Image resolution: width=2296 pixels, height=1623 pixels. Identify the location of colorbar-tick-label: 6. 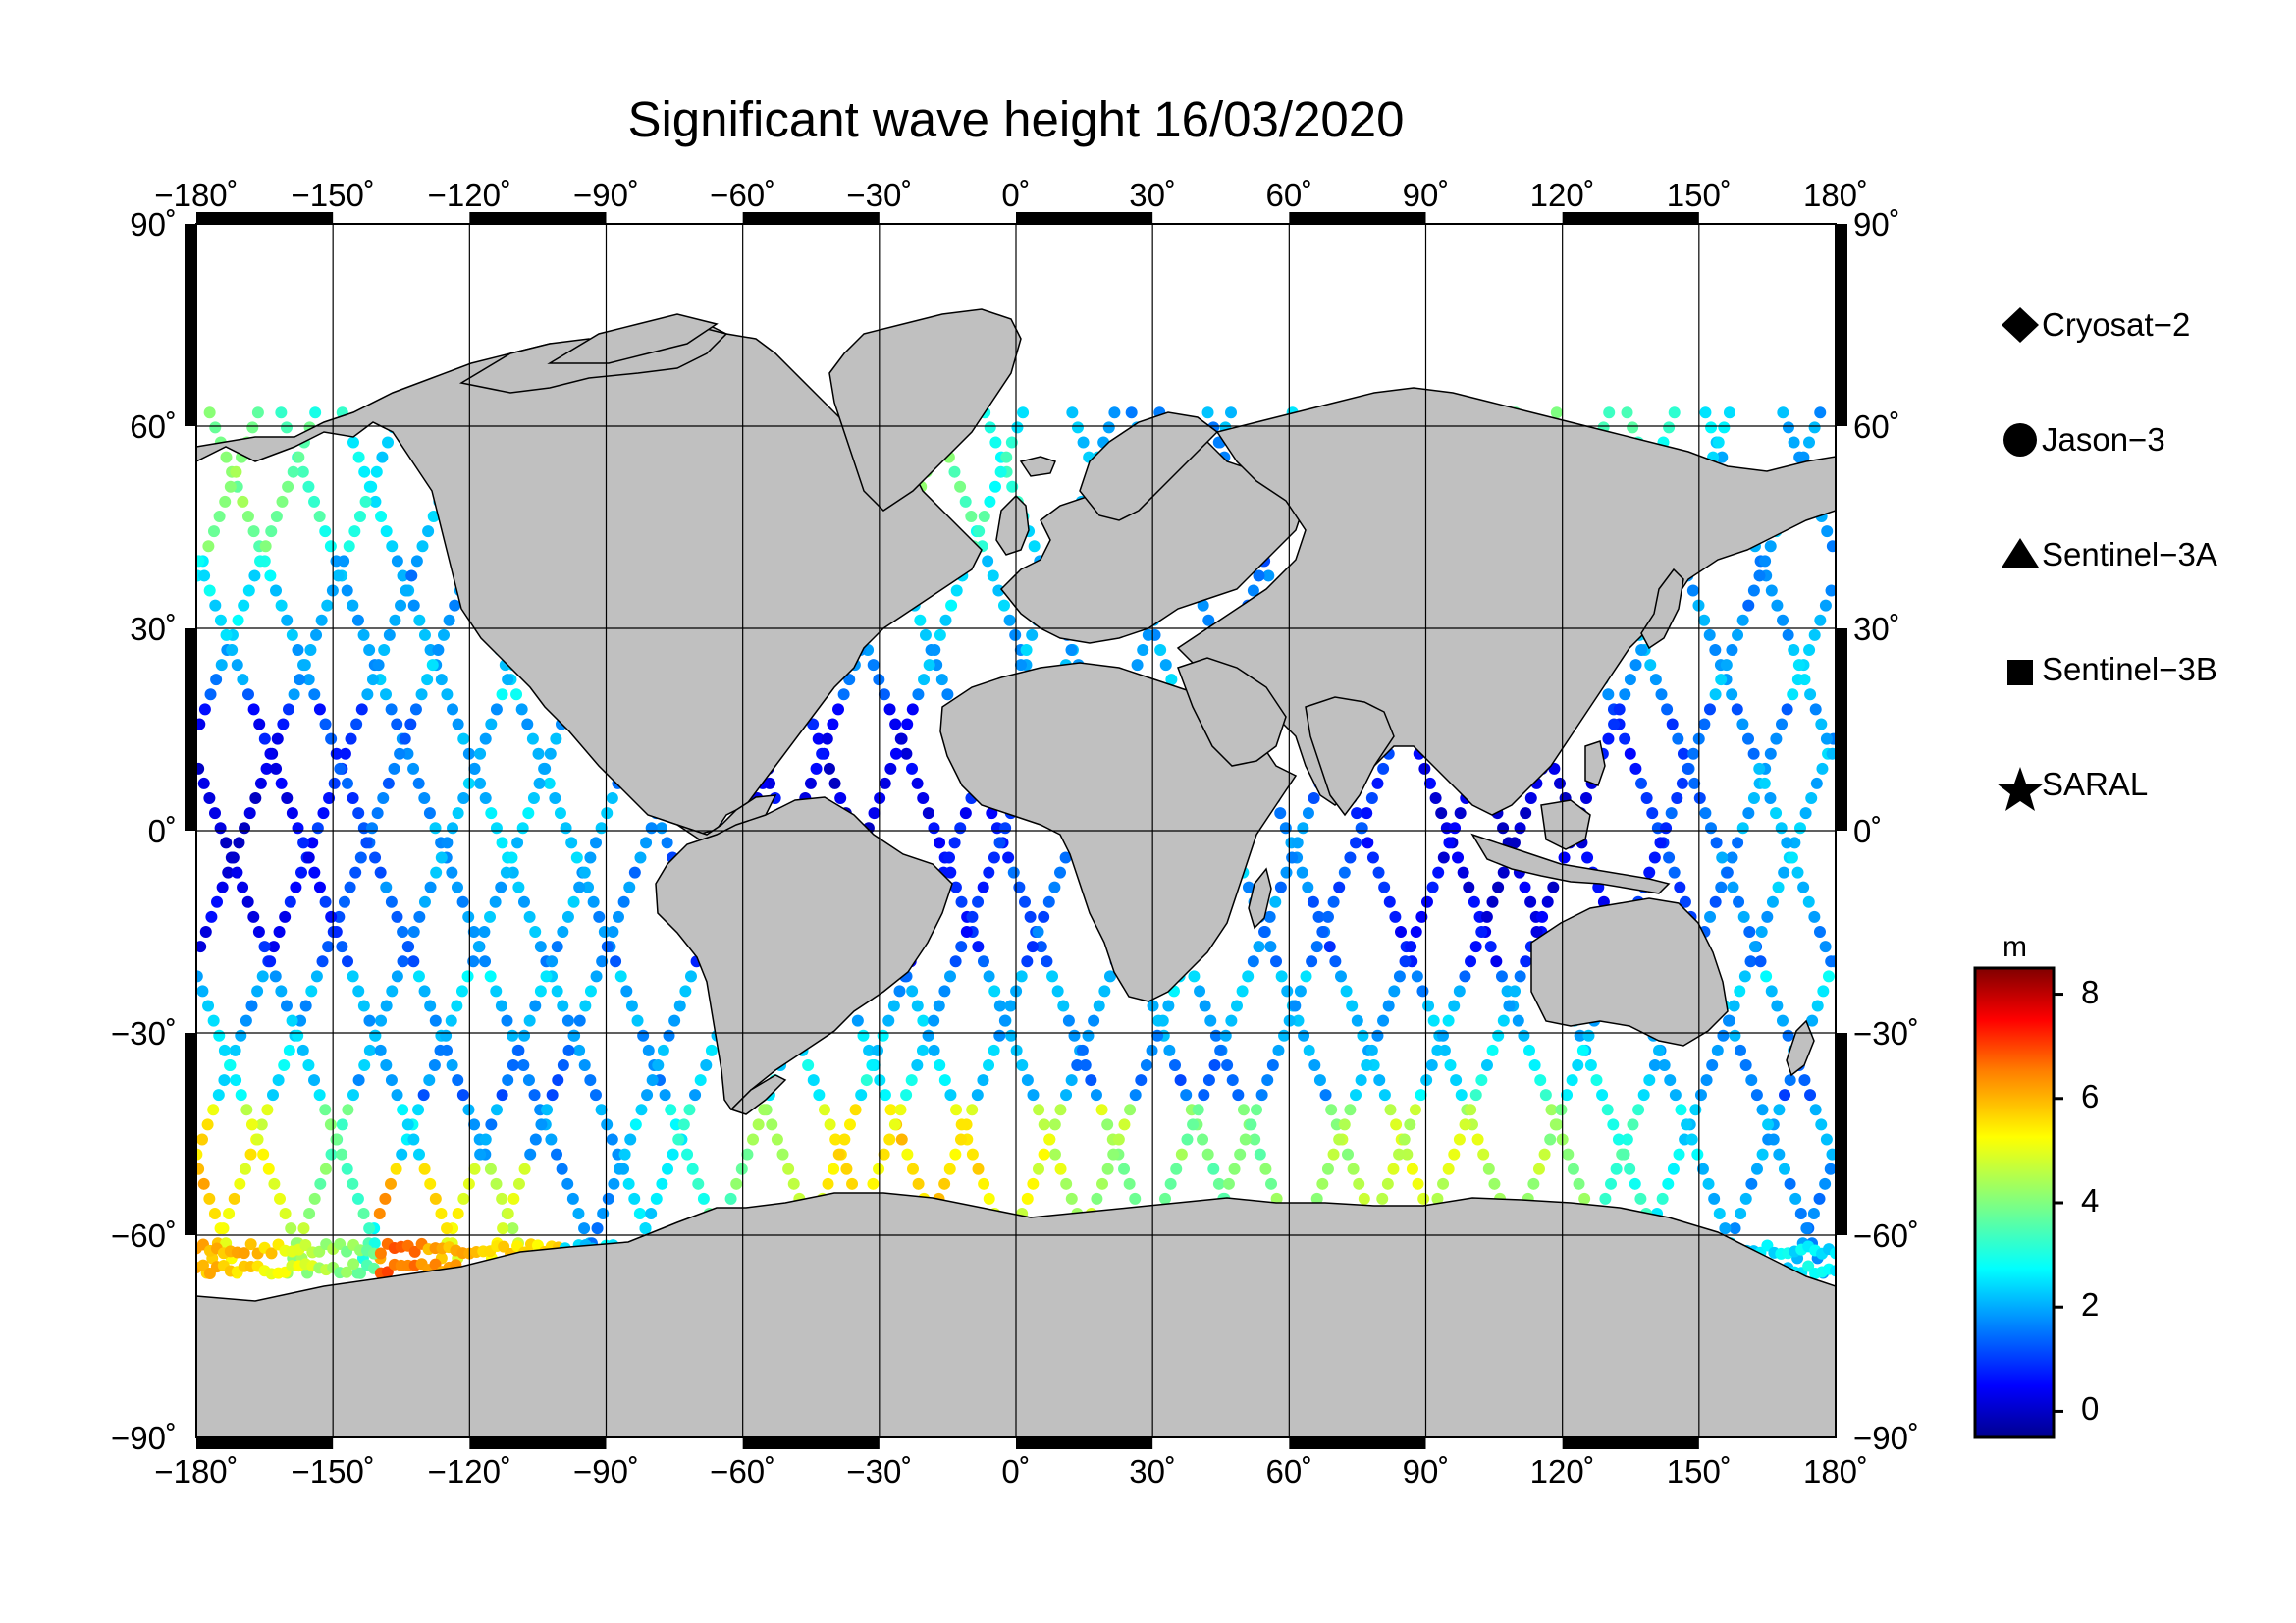
(2090, 1096).